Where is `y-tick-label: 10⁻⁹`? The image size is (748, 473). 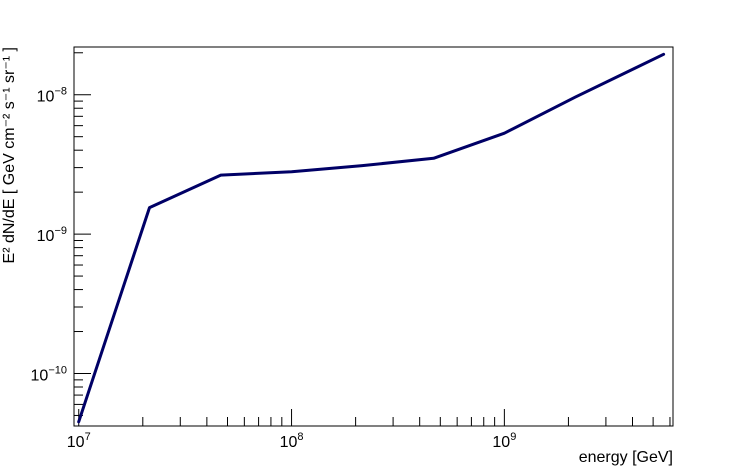 y-tick-label: 10⁻⁹ is located at coordinates (52, 235).